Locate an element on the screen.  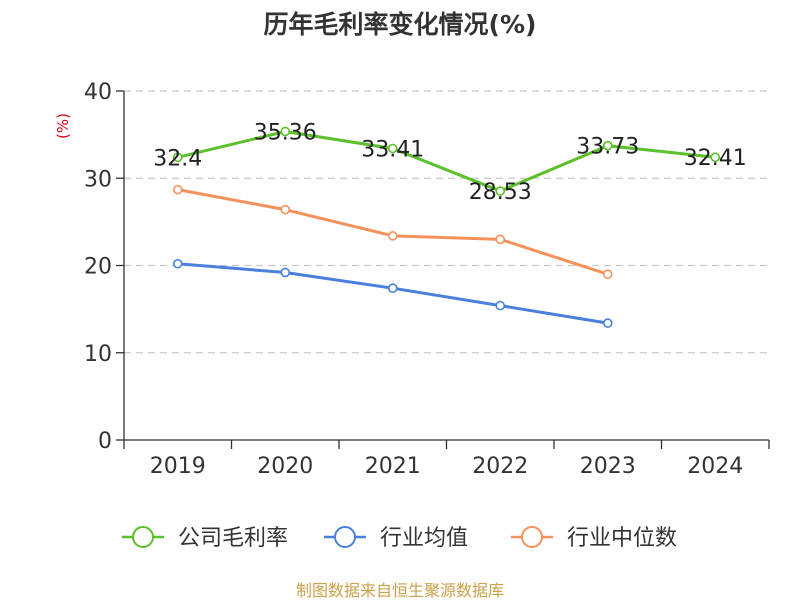
x-tick-label: 2021 is located at coordinates (393, 466).